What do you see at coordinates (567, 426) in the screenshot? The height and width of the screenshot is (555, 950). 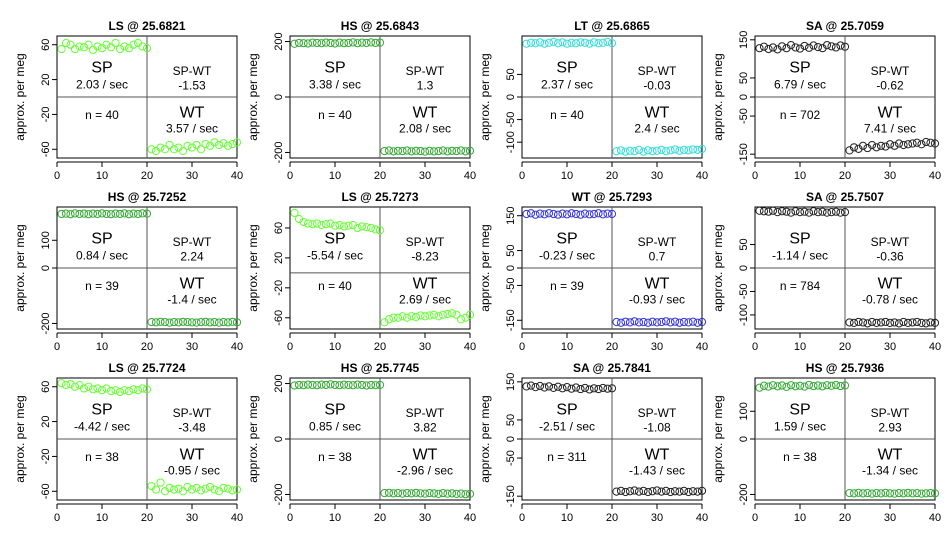 I see `sp-rate: -2.51 / sec` at bounding box center [567, 426].